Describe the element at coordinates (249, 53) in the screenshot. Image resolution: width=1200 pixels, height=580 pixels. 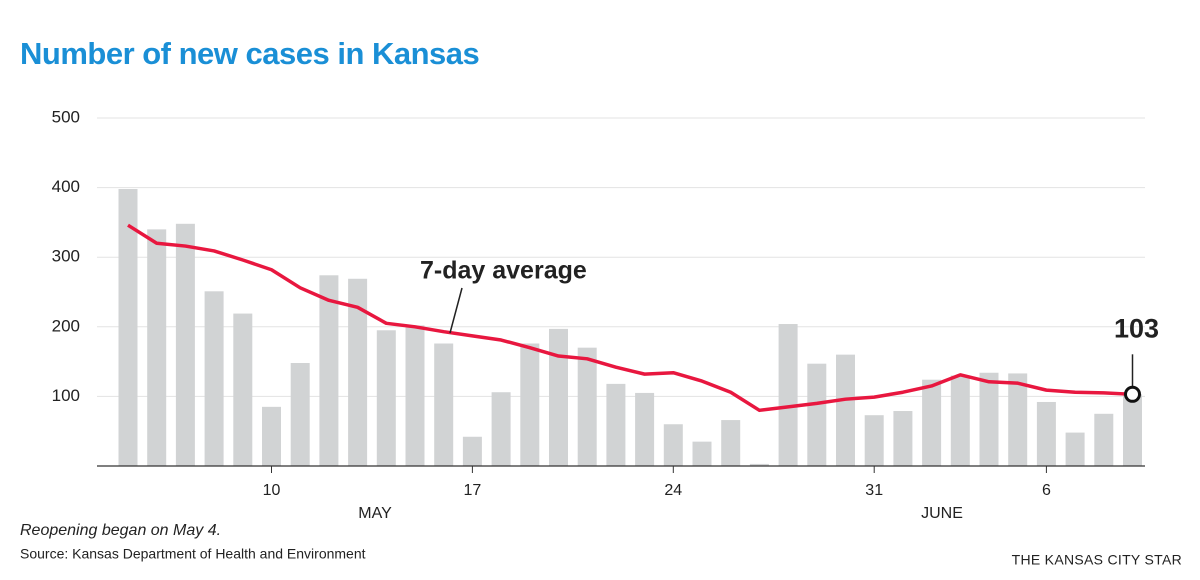
I see `chart-title: Number of new cases in Kansas` at that location.